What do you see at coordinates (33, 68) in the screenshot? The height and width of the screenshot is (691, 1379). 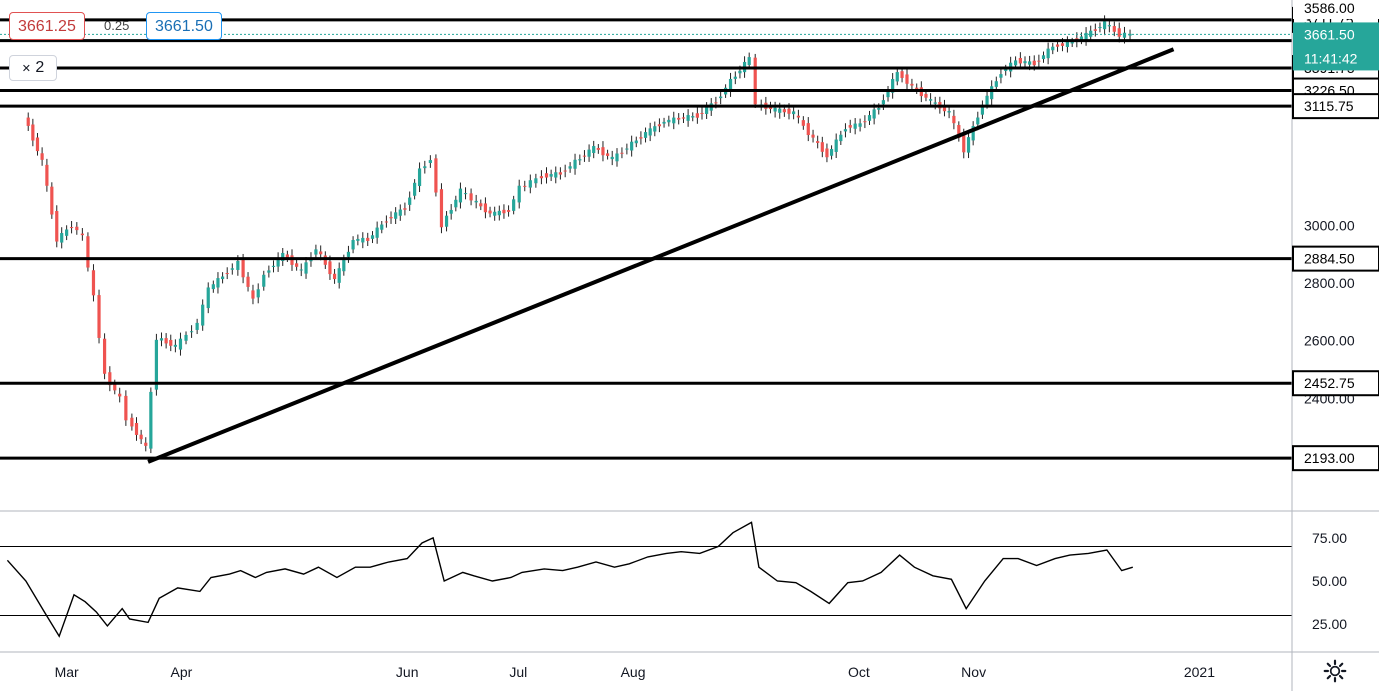 I see `quantity-field: ✕ 2` at bounding box center [33, 68].